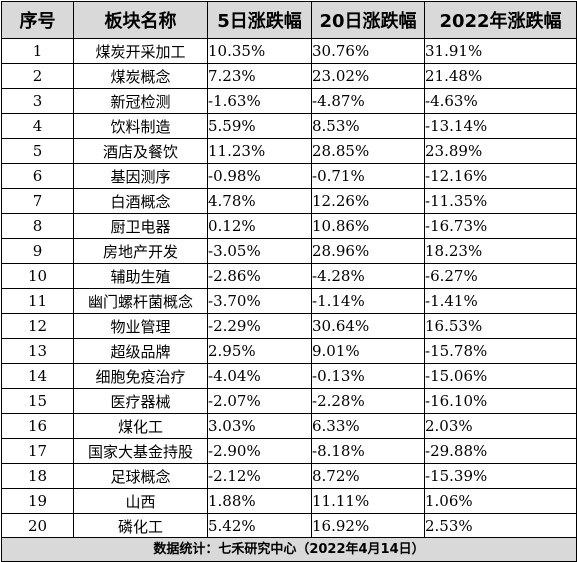 This screenshot has width=577, height=562. What do you see at coordinates (259, 126) in the screenshot?
I see `change-5day: 5.59%` at bounding box center [259, 126].